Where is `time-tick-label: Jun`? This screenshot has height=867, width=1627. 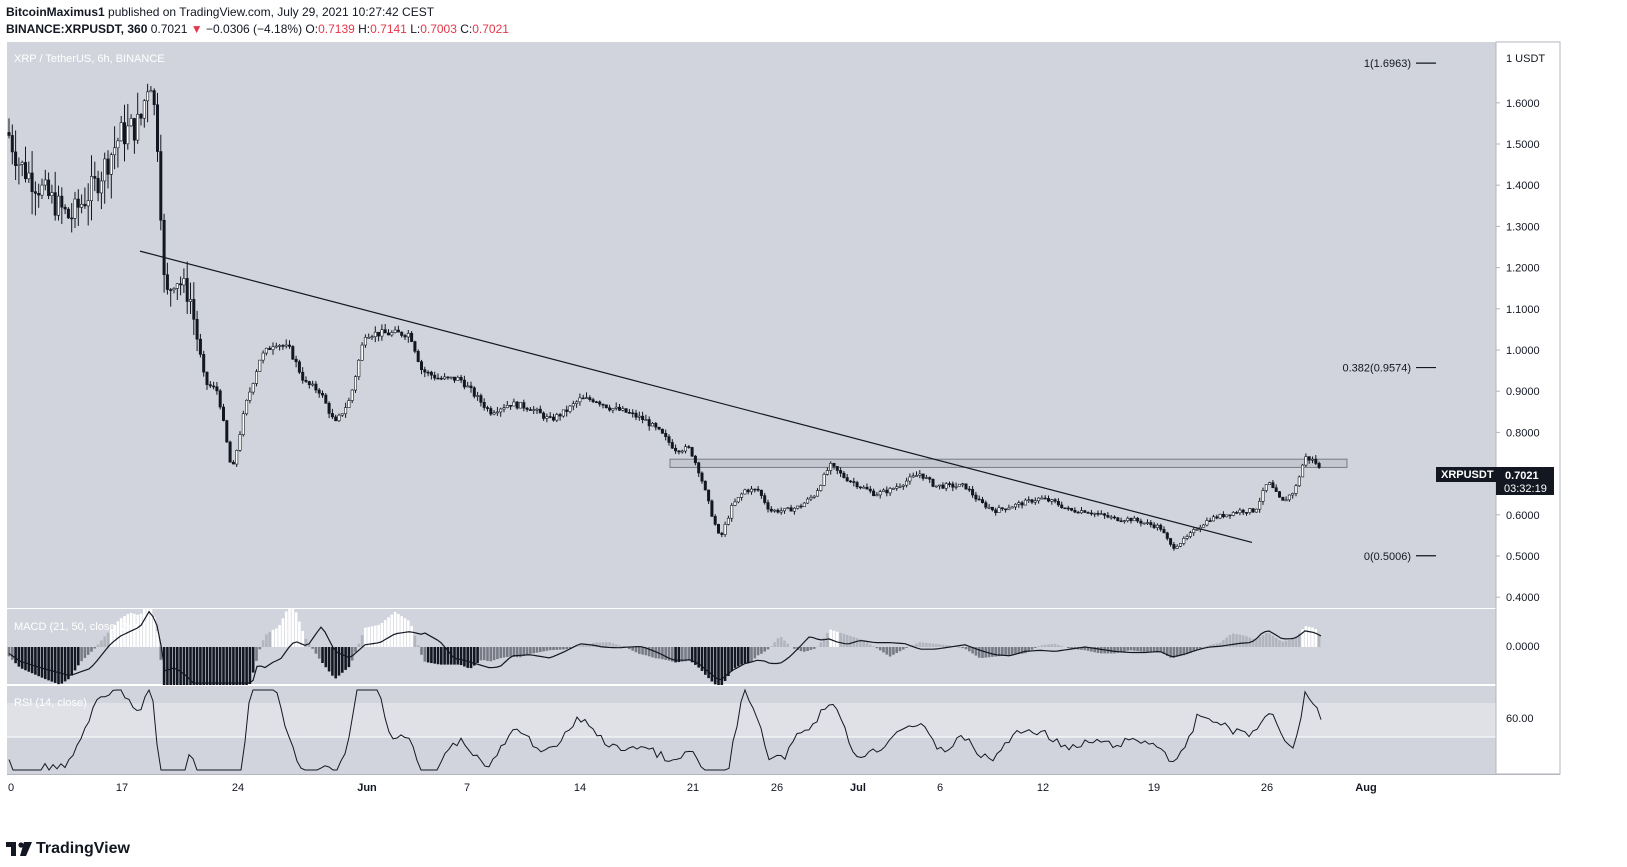
time-tick-label: Jun is located at coordinates (367, 788).